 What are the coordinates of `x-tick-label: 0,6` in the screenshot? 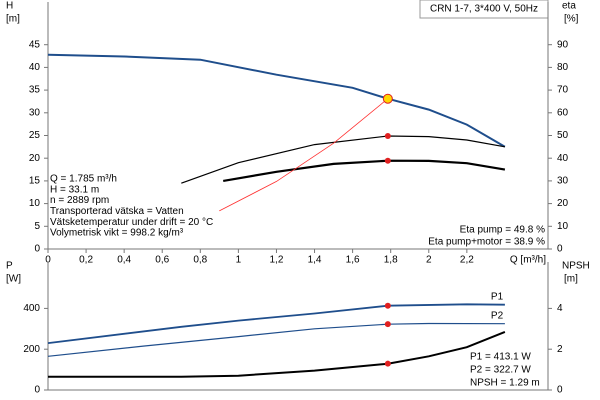 It's located at (162, 260).